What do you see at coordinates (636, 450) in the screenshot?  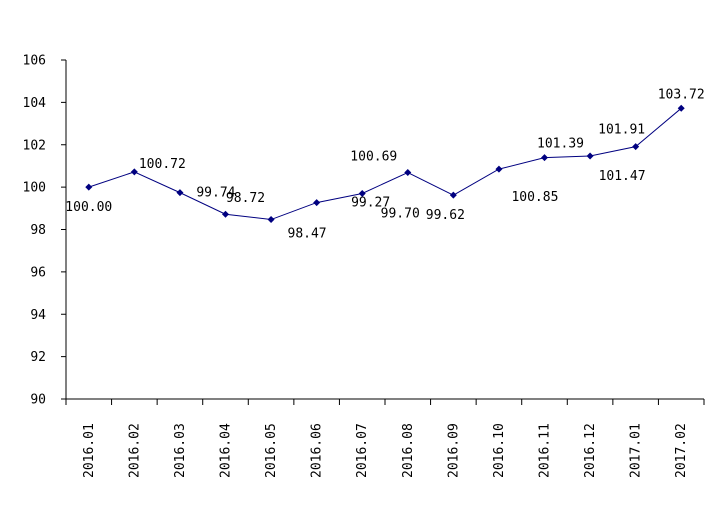 I see `x-tick-label: 2017.01` at bounding box center [636, 450].